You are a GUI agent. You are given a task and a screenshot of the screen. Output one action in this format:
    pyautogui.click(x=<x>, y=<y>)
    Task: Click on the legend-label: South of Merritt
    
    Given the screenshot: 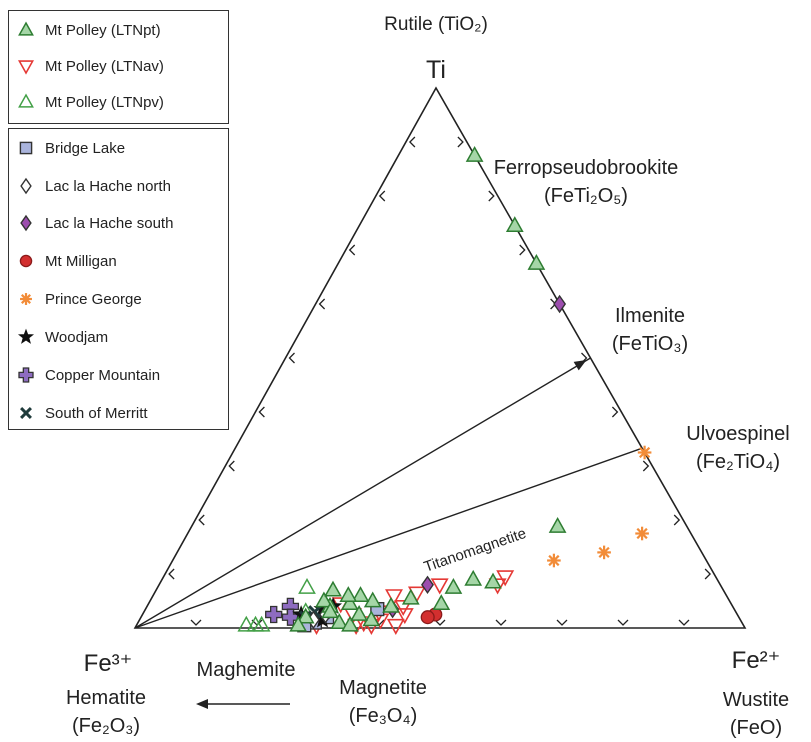 What is the action you would take?
    pyautogui.click(x=96, y=413)
    